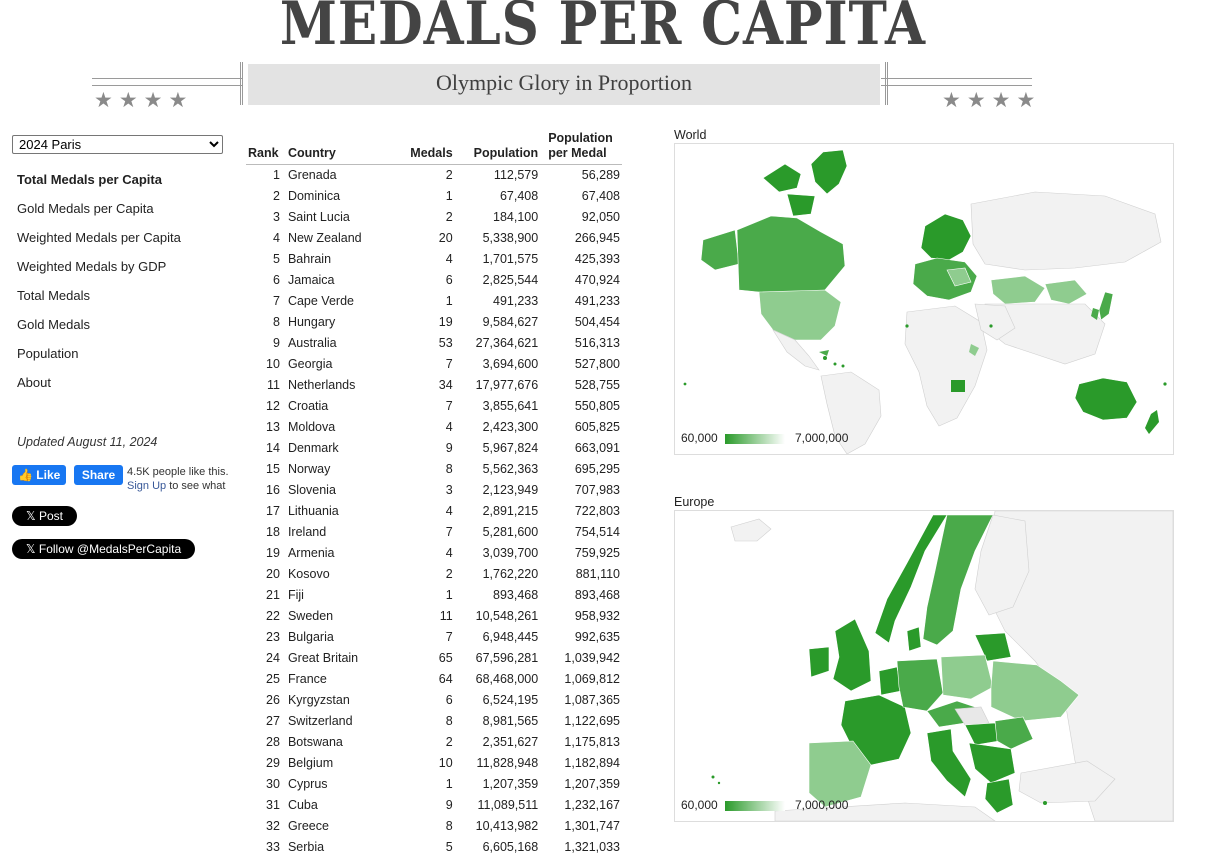  What do you see at coordinates (924, 666) in the screenshot?
I see `europe-map: 60,000 7,000,000` at bounding box center [924, 666].